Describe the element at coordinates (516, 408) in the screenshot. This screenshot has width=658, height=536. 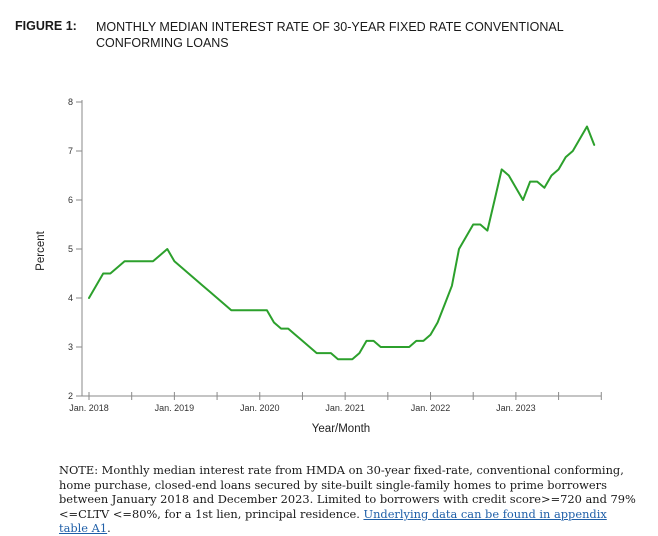
I see `x-tick-label: Jan. 2023` at that location.